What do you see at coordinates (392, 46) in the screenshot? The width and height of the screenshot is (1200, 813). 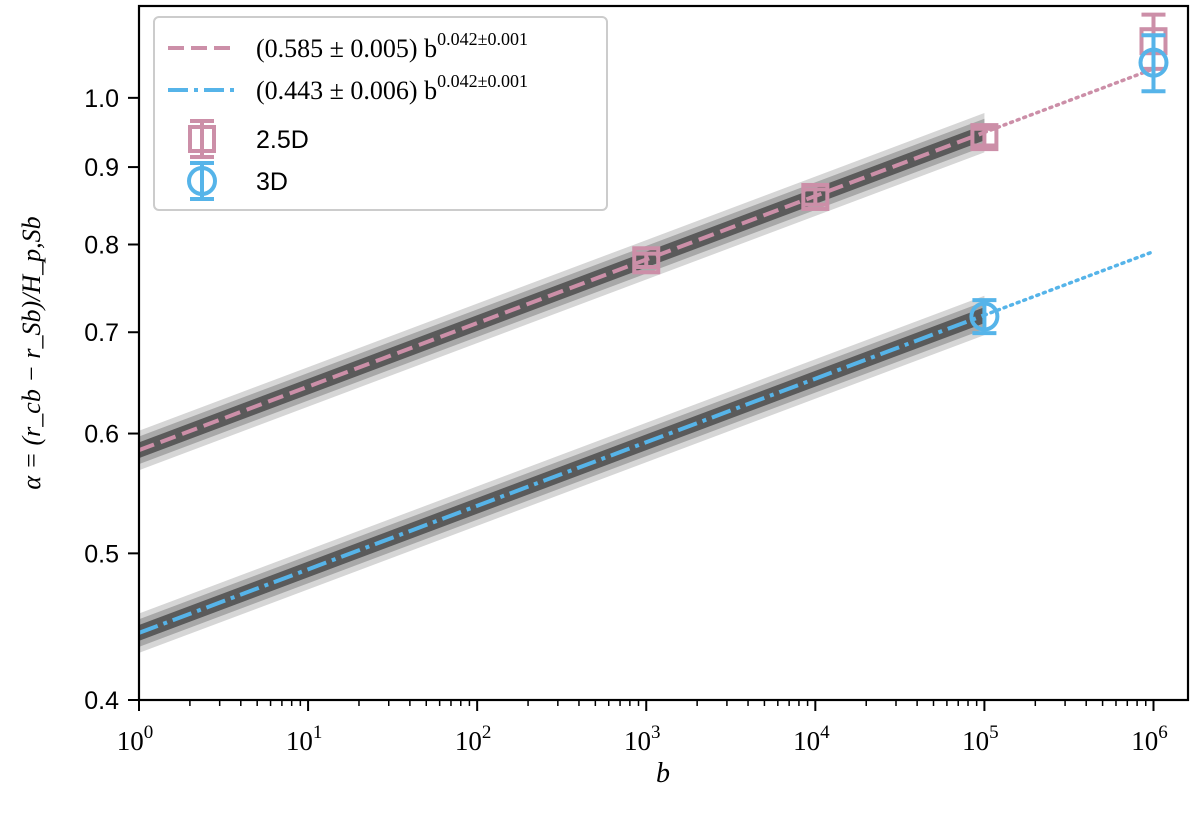 I see `legend-label-fit-0: (0.585 ± 0.005) b0.042±0.001` at bounding box center [392, 46].